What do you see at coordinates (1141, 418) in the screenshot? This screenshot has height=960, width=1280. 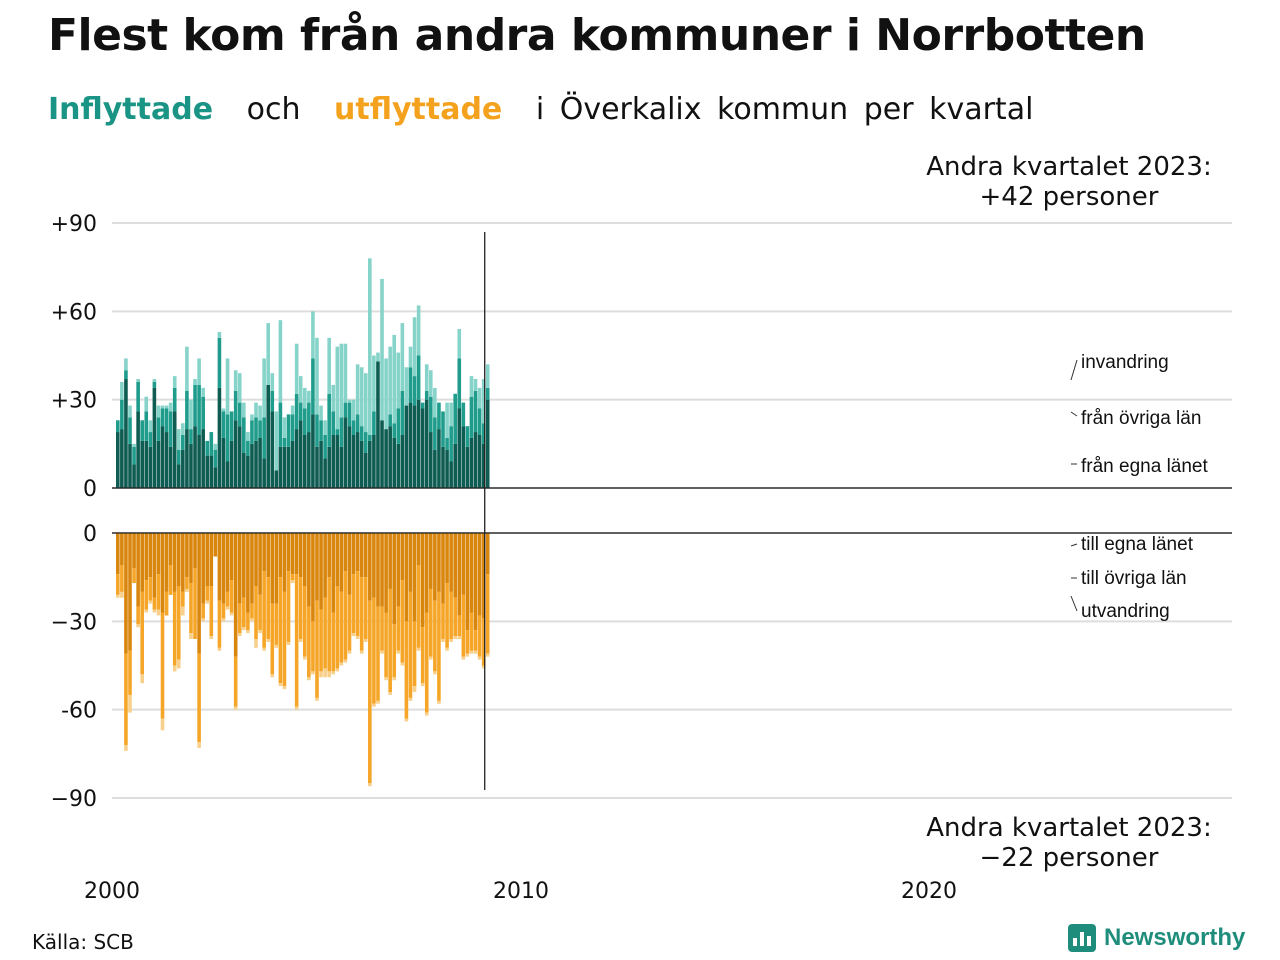 I see `series-label: från övriga län` at bounding box center [1141, 418].